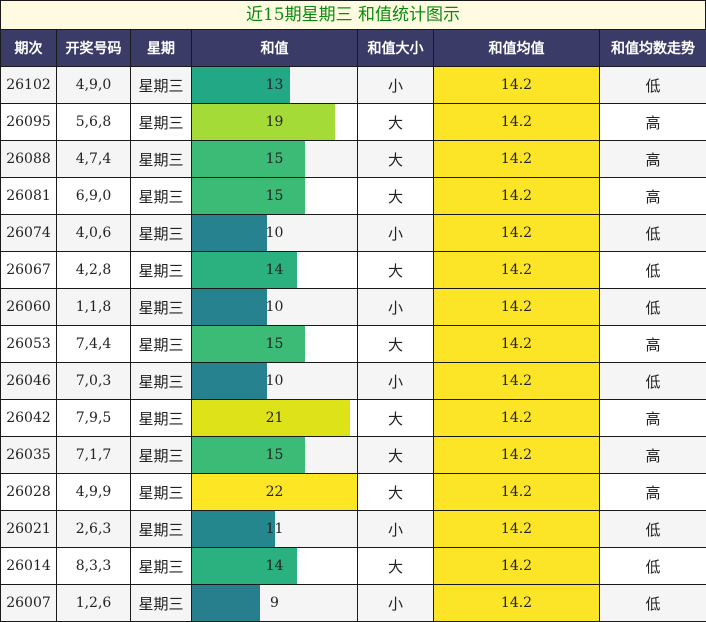 This screenshot has height=622, width=706. I want to click on cell-issue: 26021, so click(29, 529).